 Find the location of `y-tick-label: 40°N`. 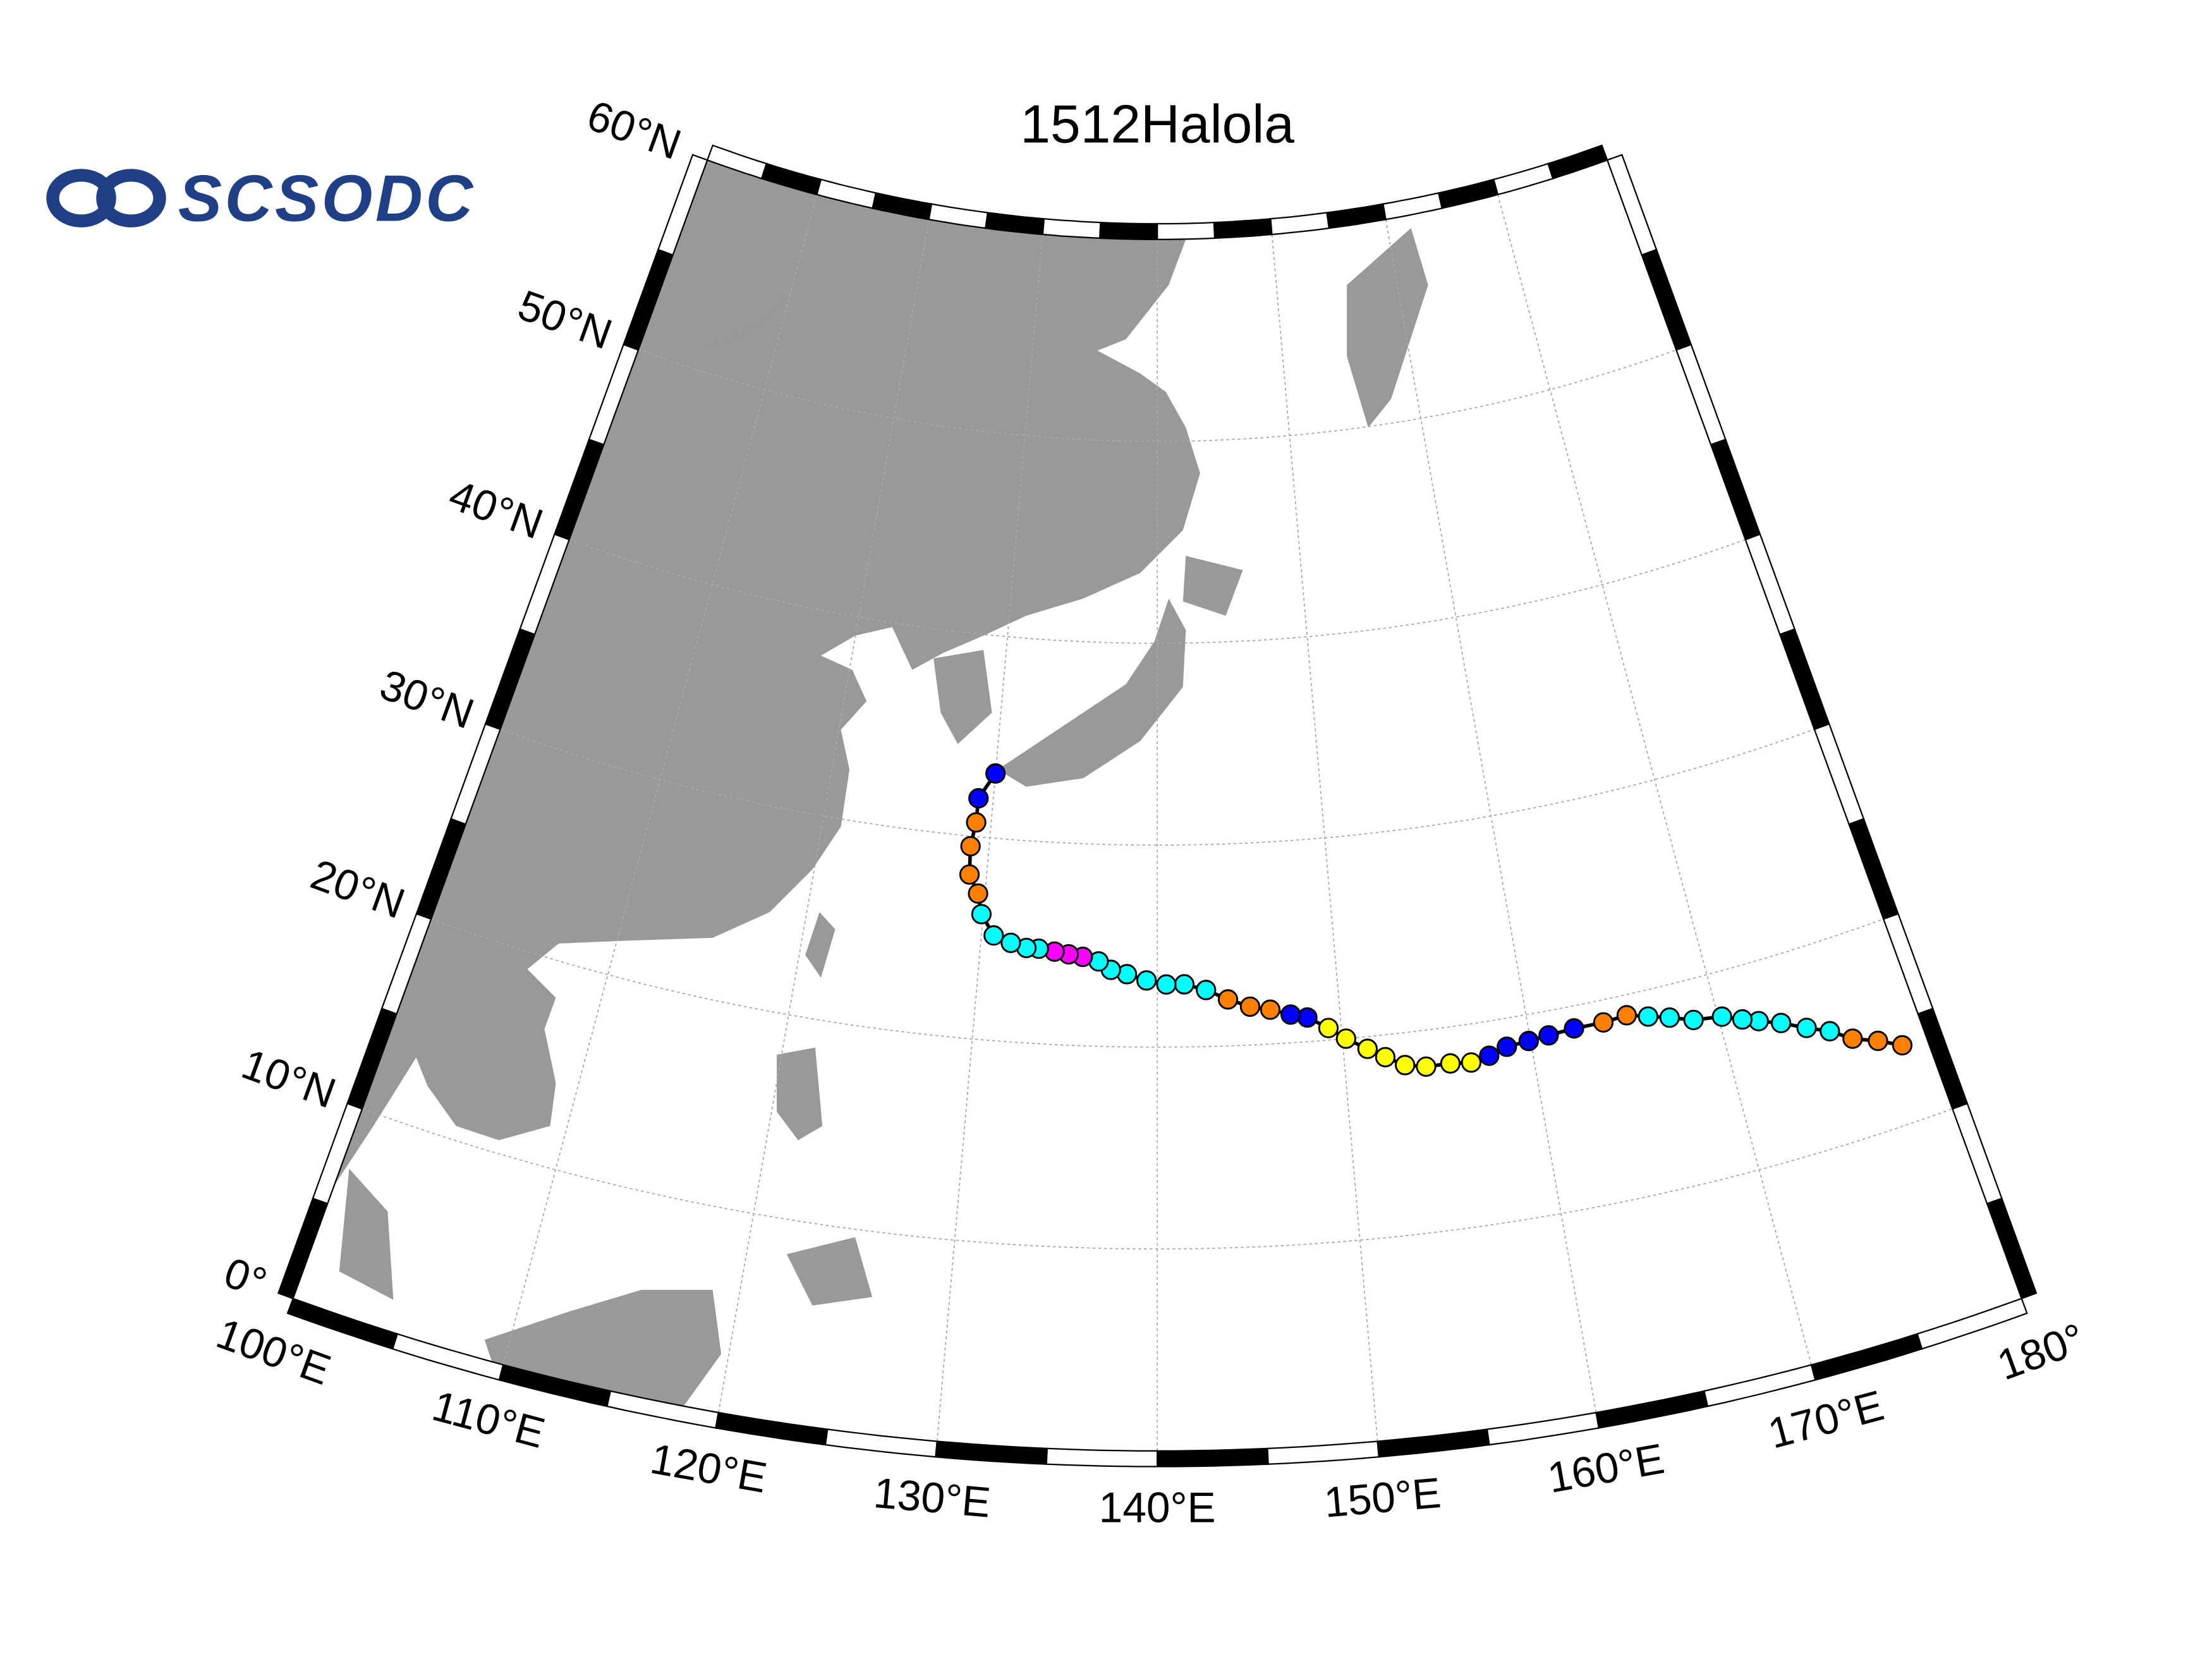

y-tick-label: 40°N is located at coordinates (496, 510).